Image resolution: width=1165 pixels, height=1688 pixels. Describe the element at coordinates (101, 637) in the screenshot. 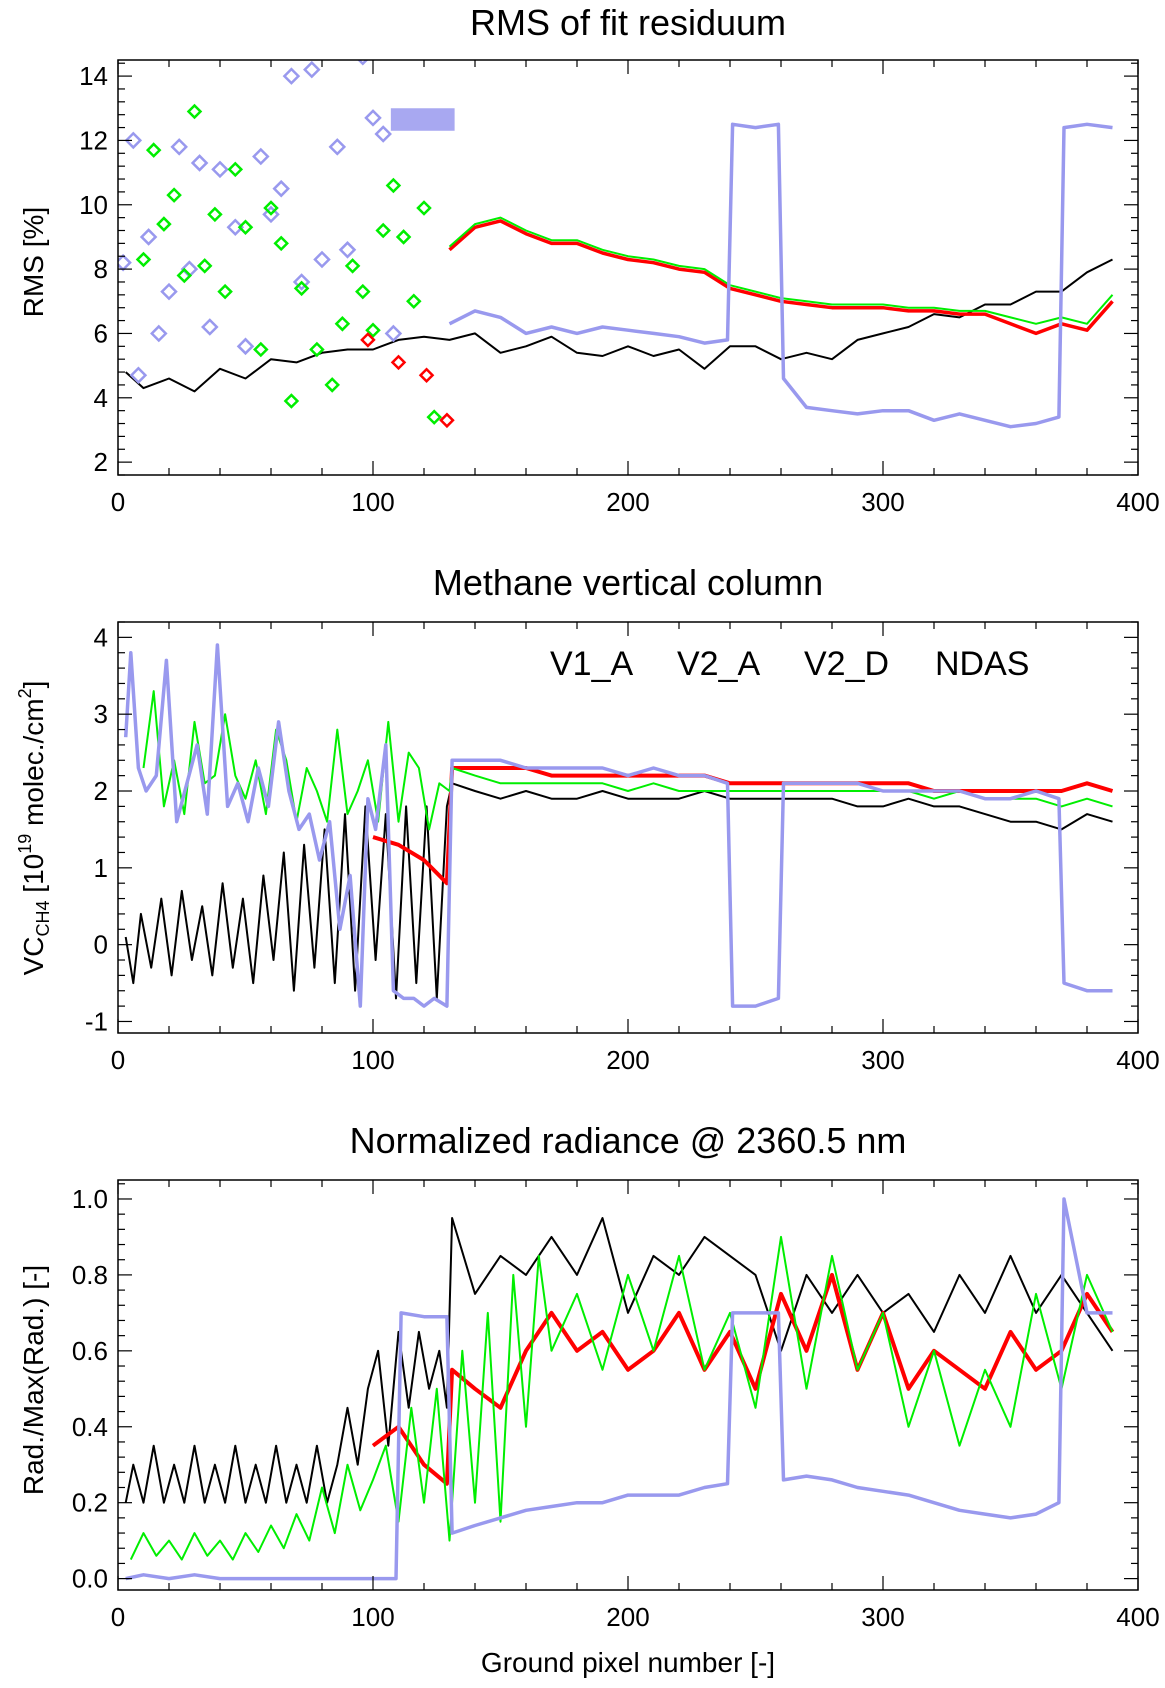

I see `y-tick-label: 4` at that location.